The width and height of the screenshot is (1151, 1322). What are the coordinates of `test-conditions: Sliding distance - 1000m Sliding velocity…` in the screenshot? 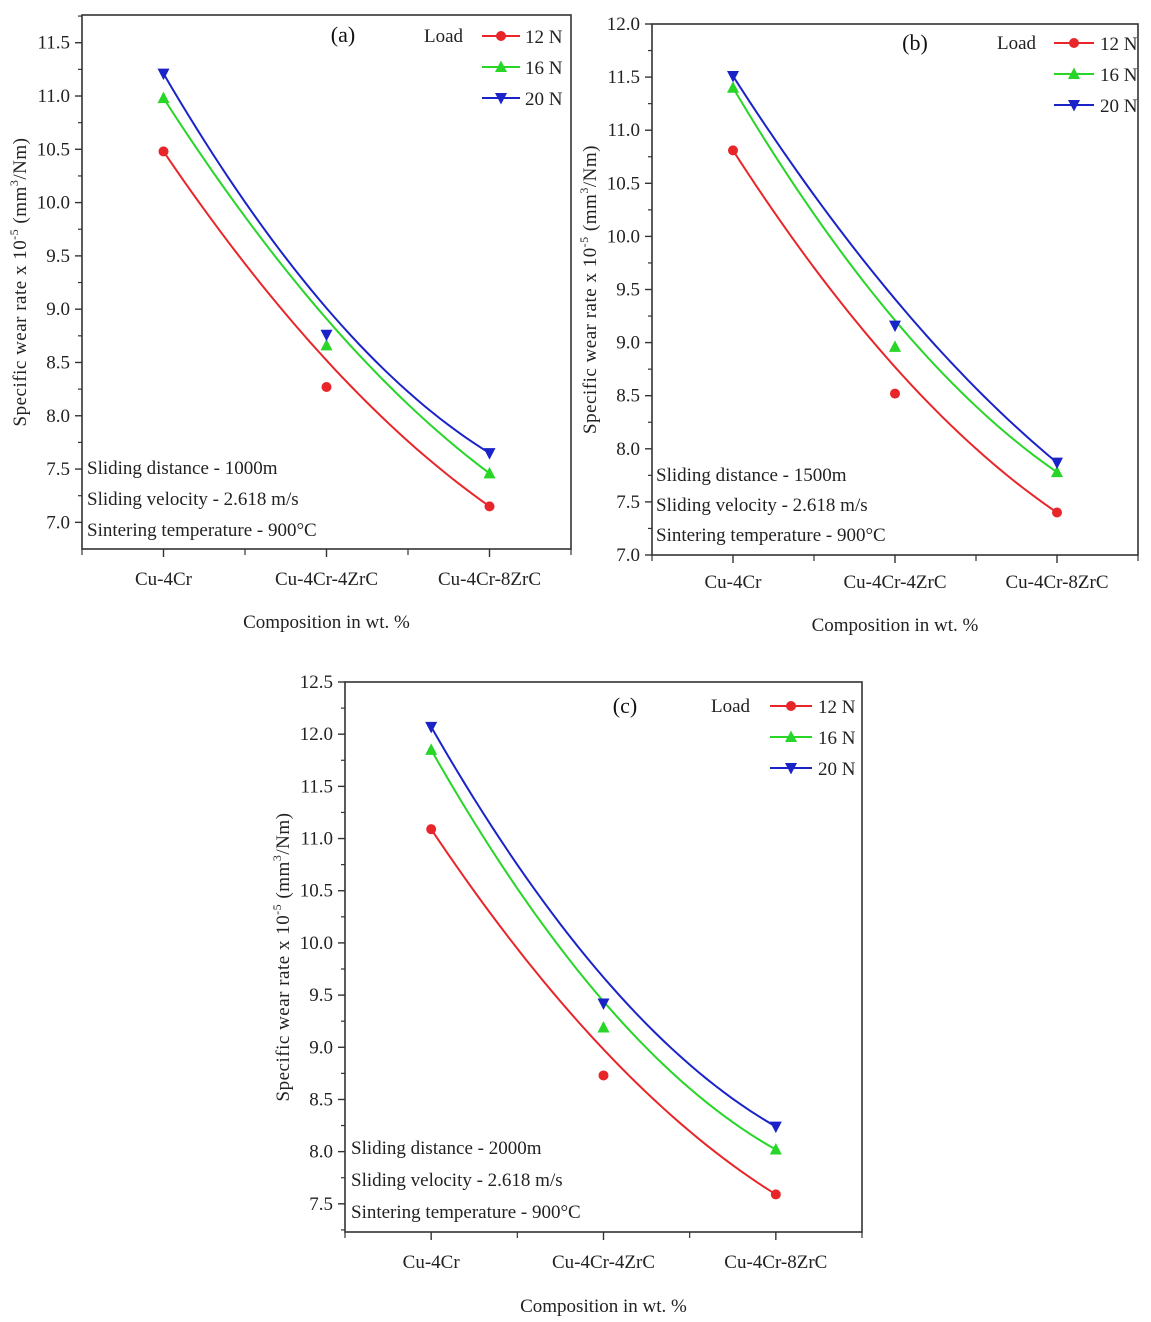 It's located at (202, 499).